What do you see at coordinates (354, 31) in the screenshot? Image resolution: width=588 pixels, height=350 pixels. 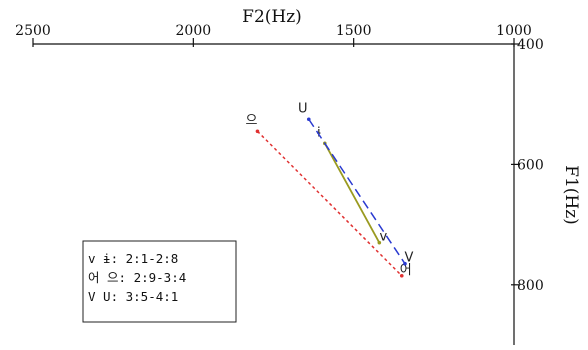 I see `x-tick-label: 1500` at bounding box center [354, 31].